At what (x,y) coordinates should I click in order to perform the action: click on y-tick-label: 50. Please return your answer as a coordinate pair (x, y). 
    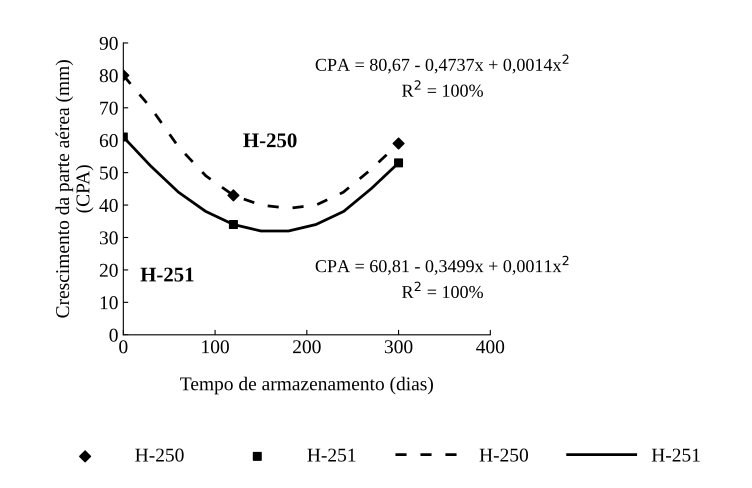
    Looking at the image, I should click on (109, 173).